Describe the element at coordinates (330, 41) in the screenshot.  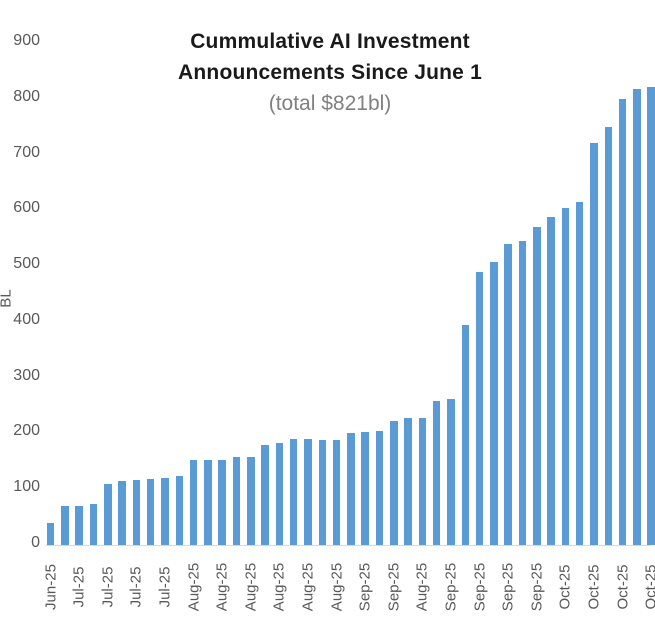
I see `chart-title-line-1: Cummulative AI Investment` at that location.